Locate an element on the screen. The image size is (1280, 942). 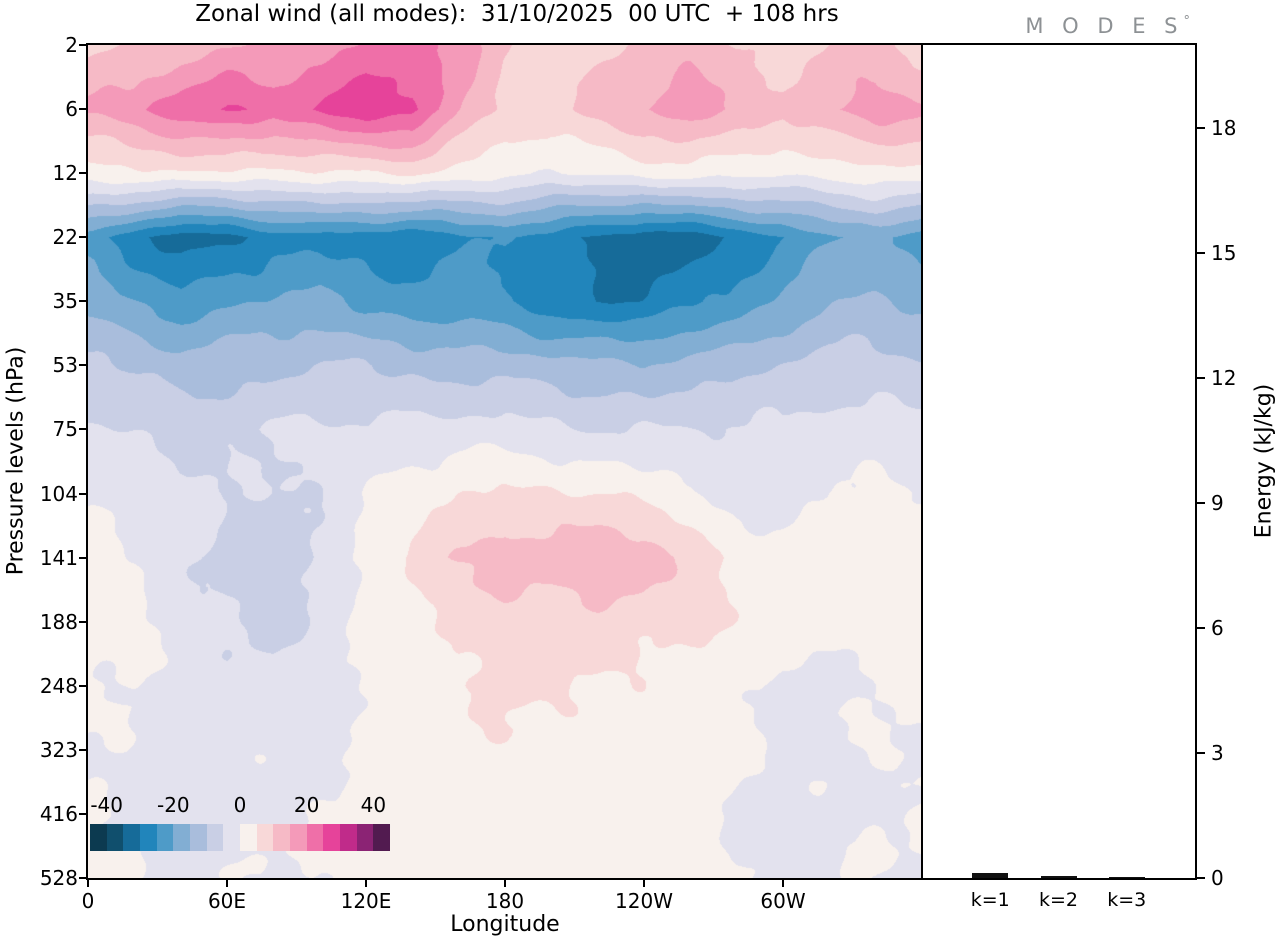
pressure-tick-label: 416 is located at coordinates (58, 813).